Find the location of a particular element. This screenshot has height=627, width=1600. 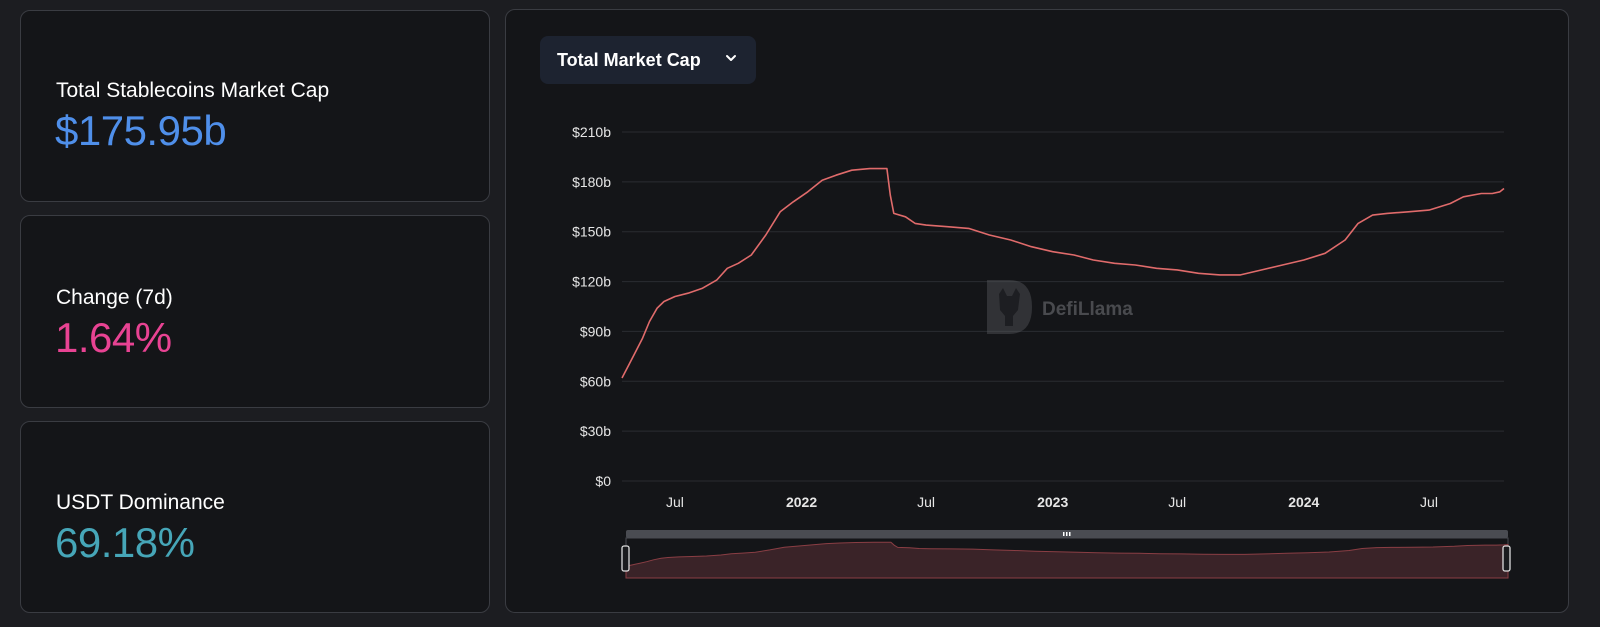

x-tick-label: 2024 is located at coordinates (1303, 502).